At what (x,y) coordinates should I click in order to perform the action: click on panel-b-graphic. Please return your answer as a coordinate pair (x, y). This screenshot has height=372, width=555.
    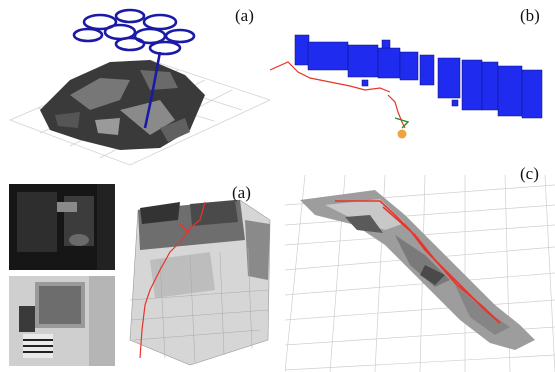
    Looking at the image, I should click on (406, 86).